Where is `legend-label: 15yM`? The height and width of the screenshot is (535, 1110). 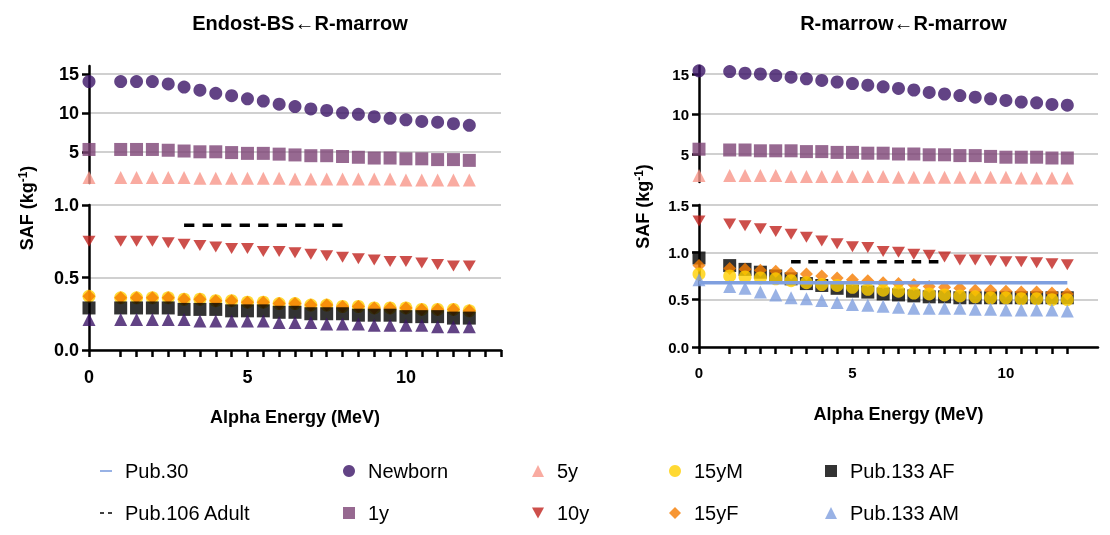 legend-label: 15yM is located at coordinates (718, 471).